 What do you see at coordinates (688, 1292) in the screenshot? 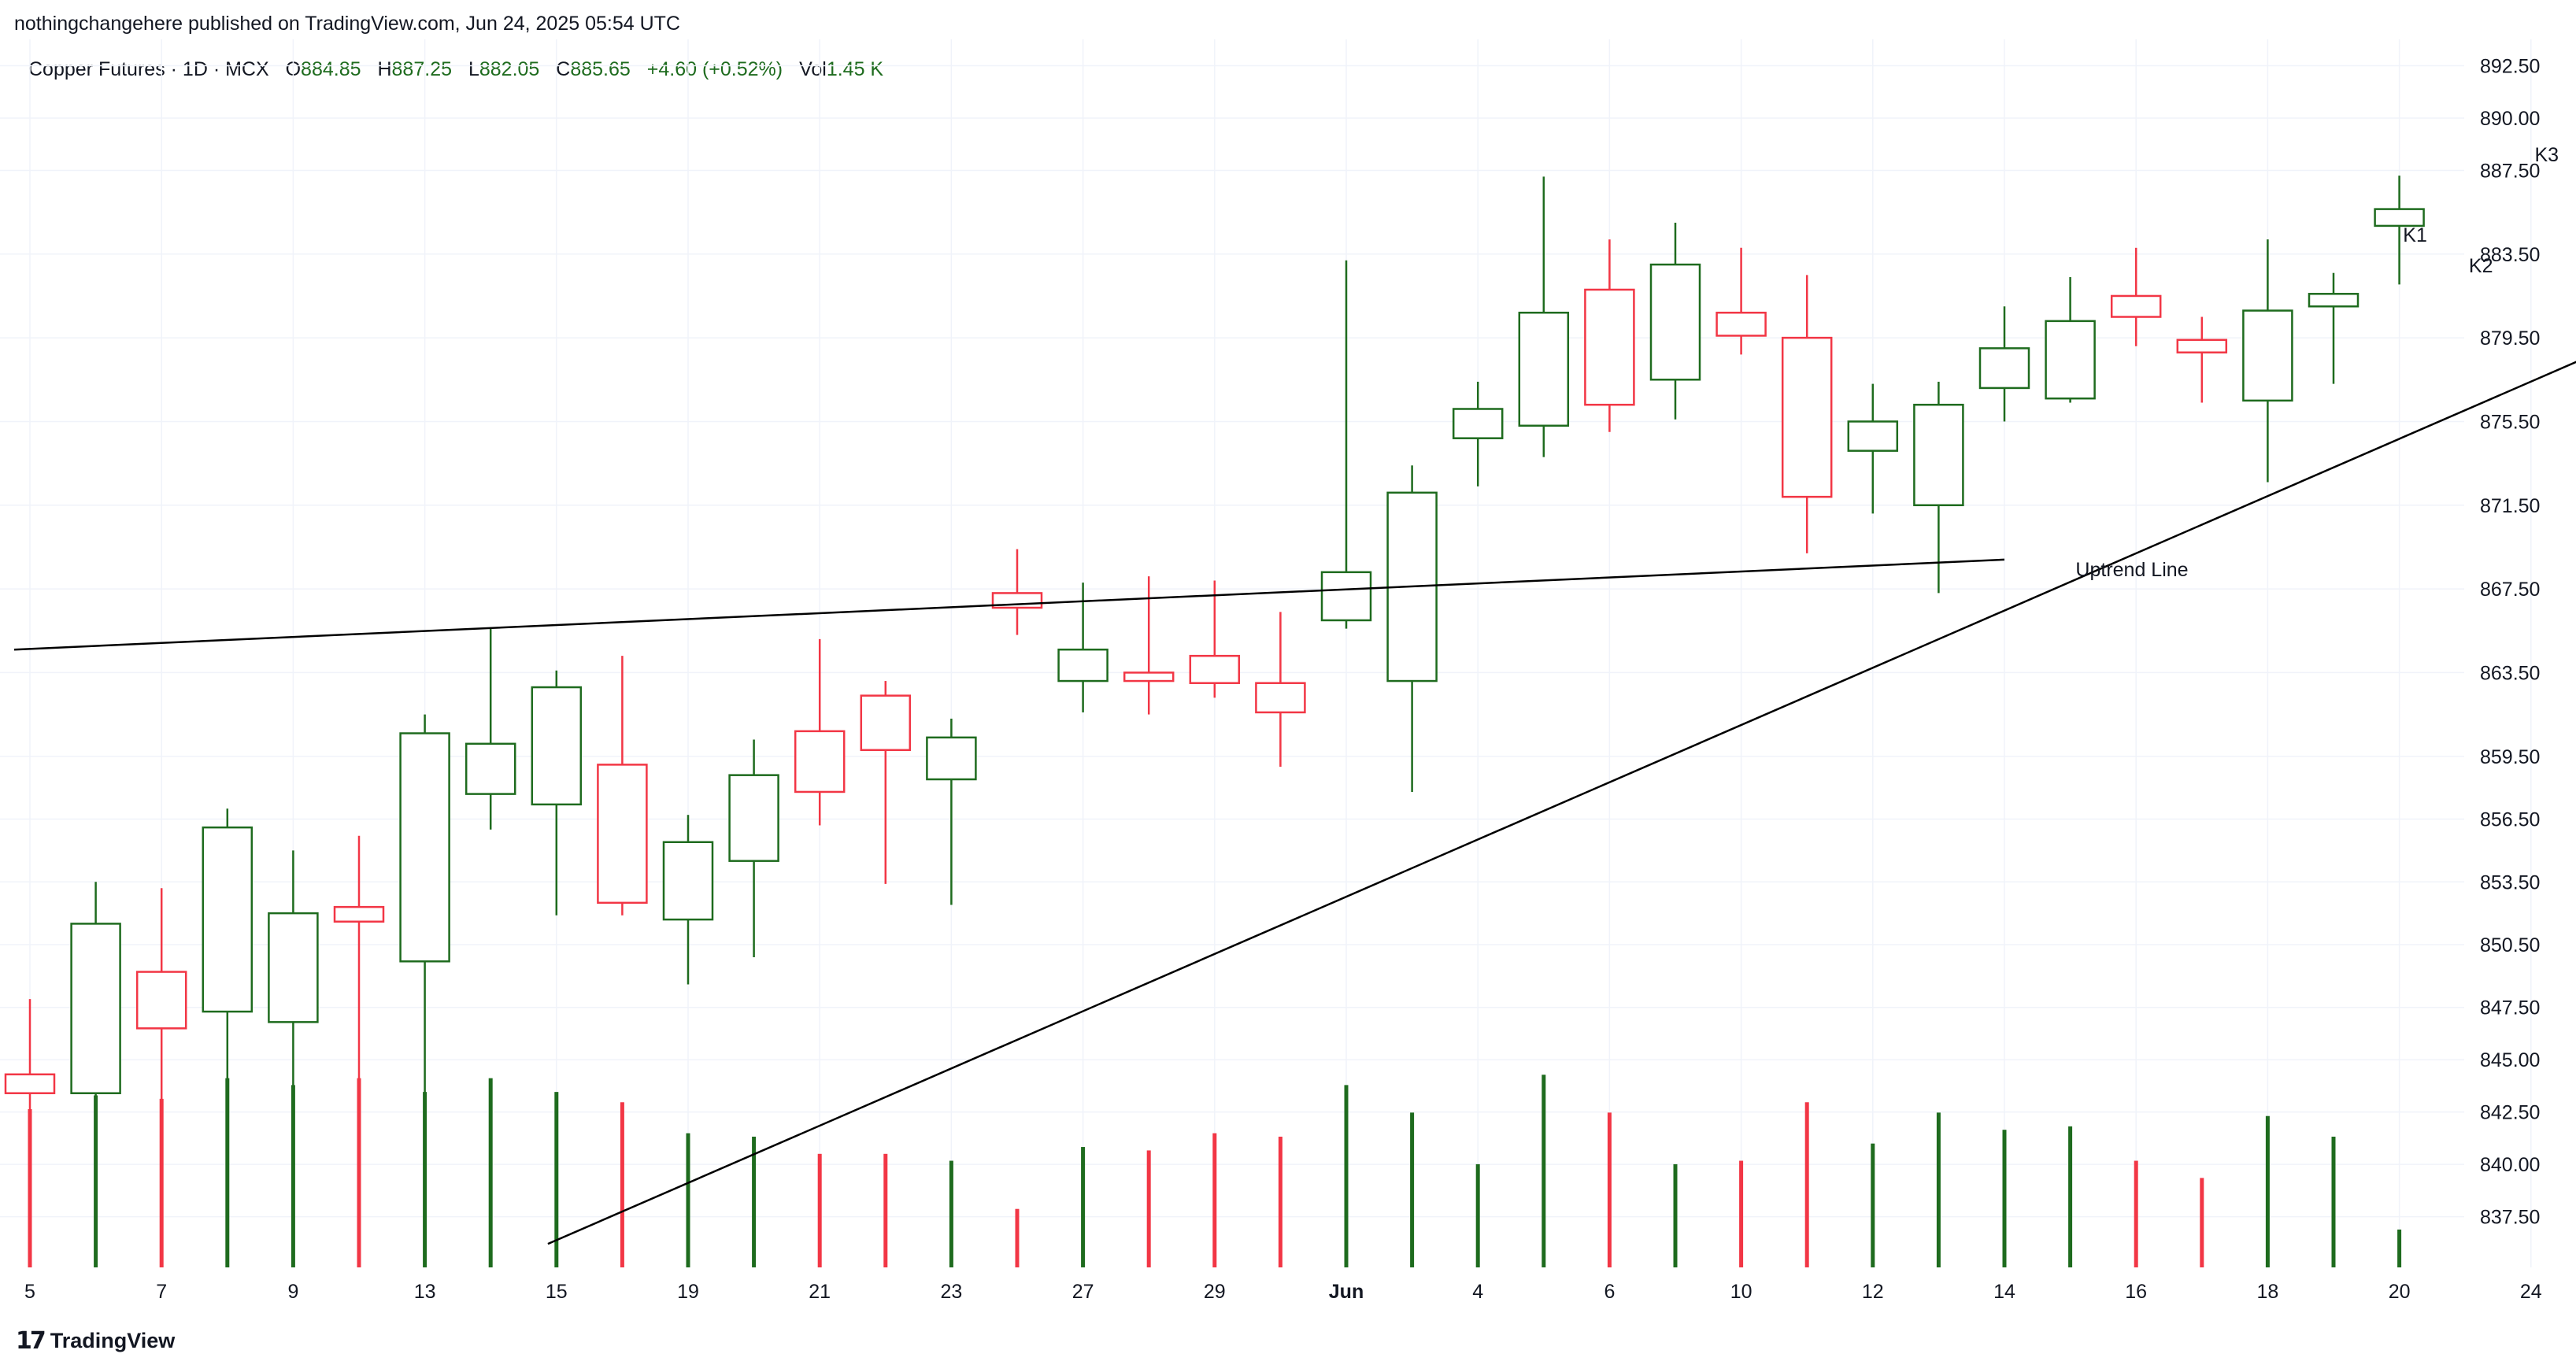
I see `x-tick-label: 19` at bounding box center [688, 1292].